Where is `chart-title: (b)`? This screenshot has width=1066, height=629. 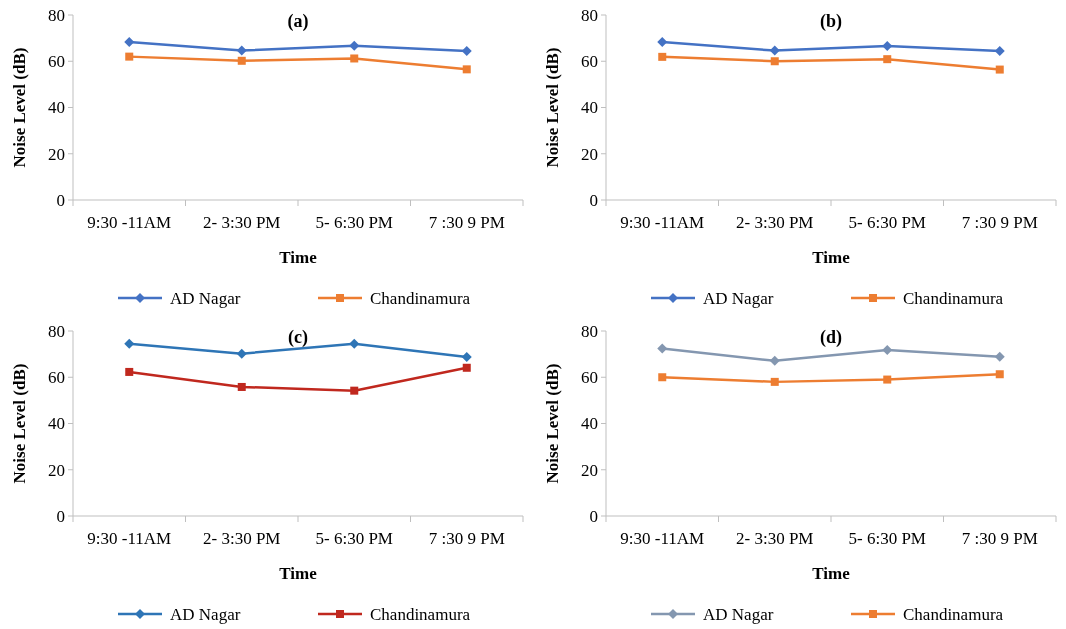
chart-title: (b) is located at coordinates (831, 21).